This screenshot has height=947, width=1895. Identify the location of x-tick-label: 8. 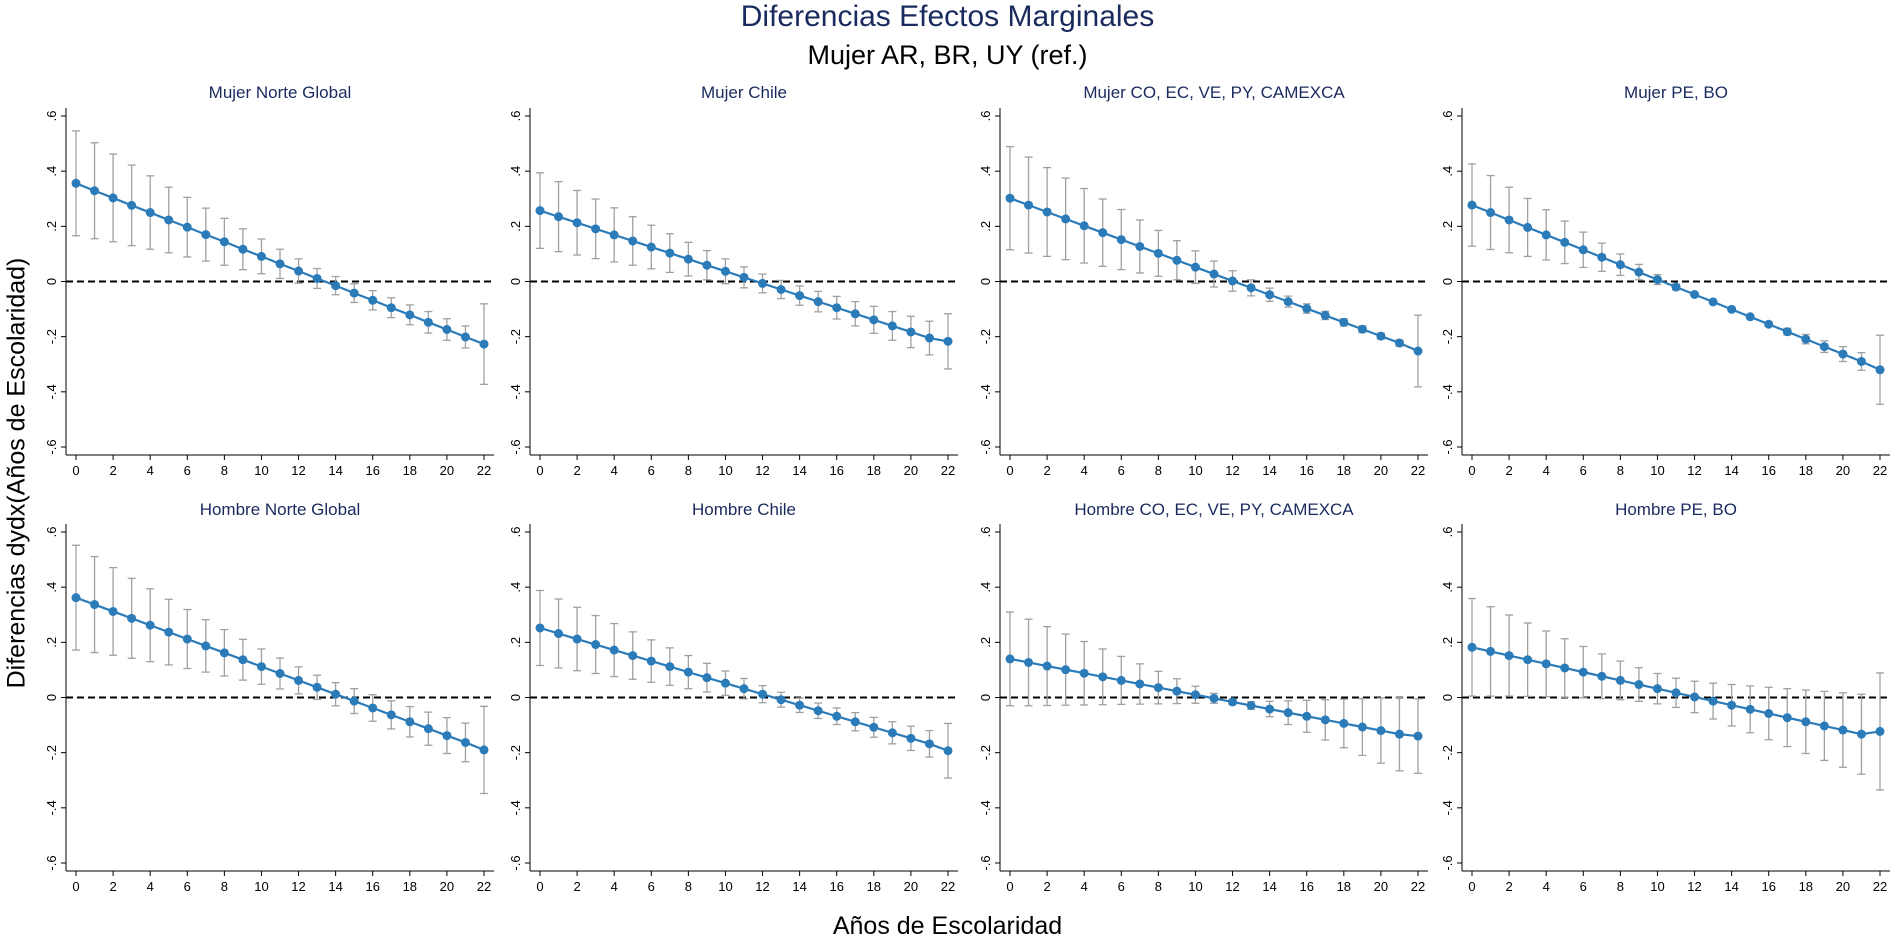
(1620, 470).